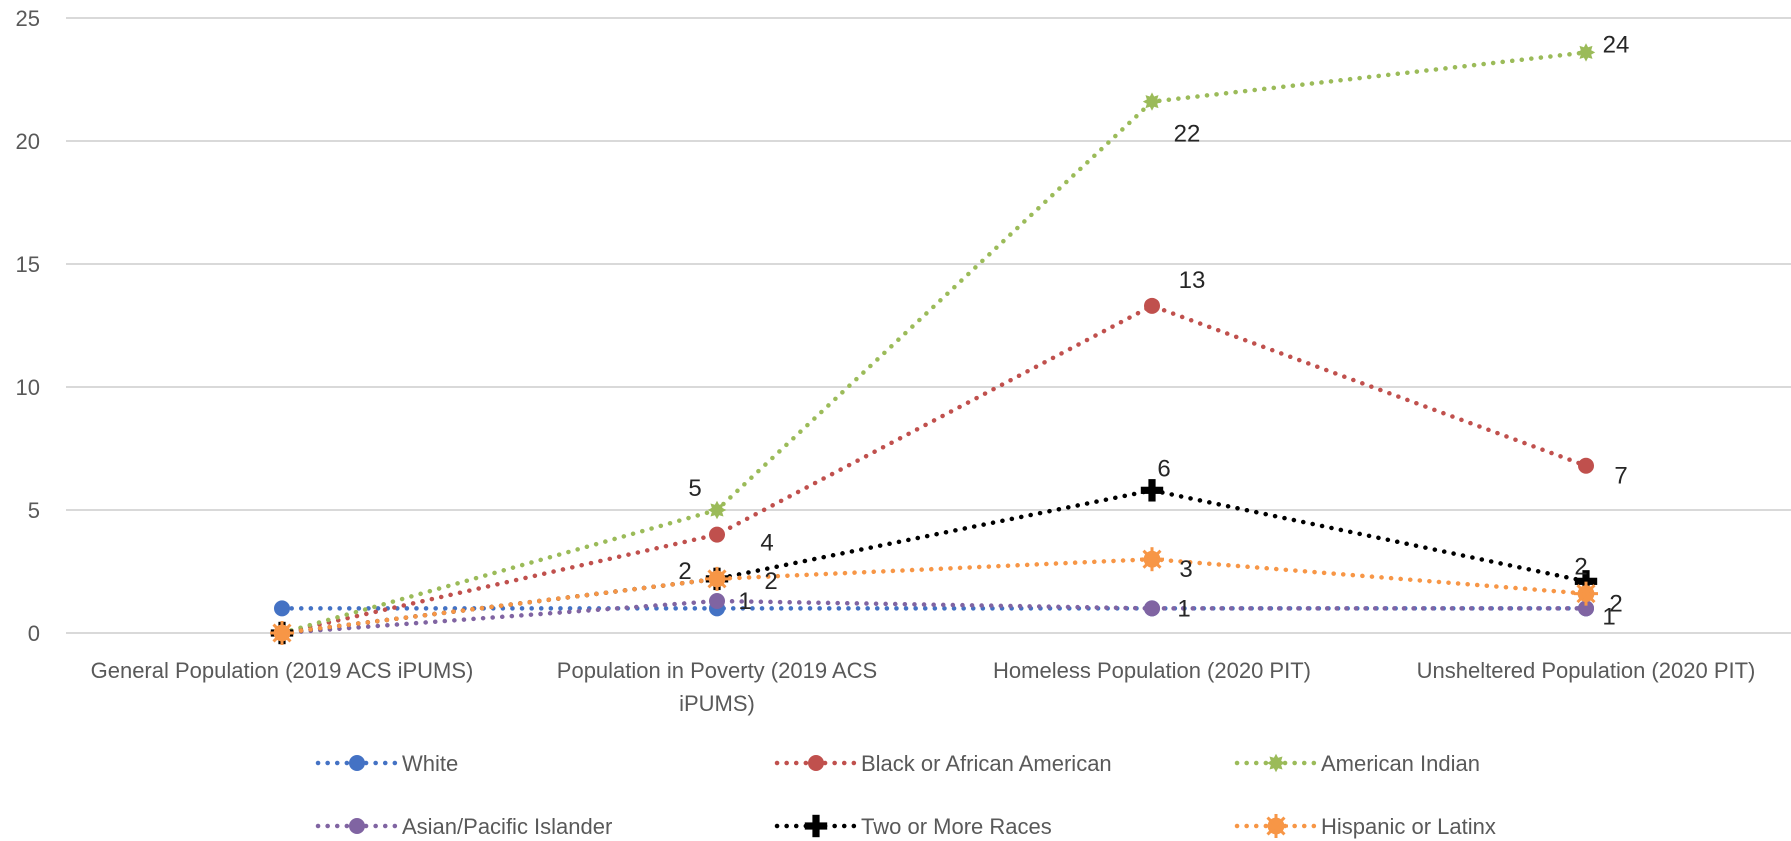 Image resolution: width=1791 pixels, height=841 pixels. What do you see at coordinates (694, 488) in the screenshot?
I see `data-label-american-indian-2: 5` at bounding box center [694, 488].